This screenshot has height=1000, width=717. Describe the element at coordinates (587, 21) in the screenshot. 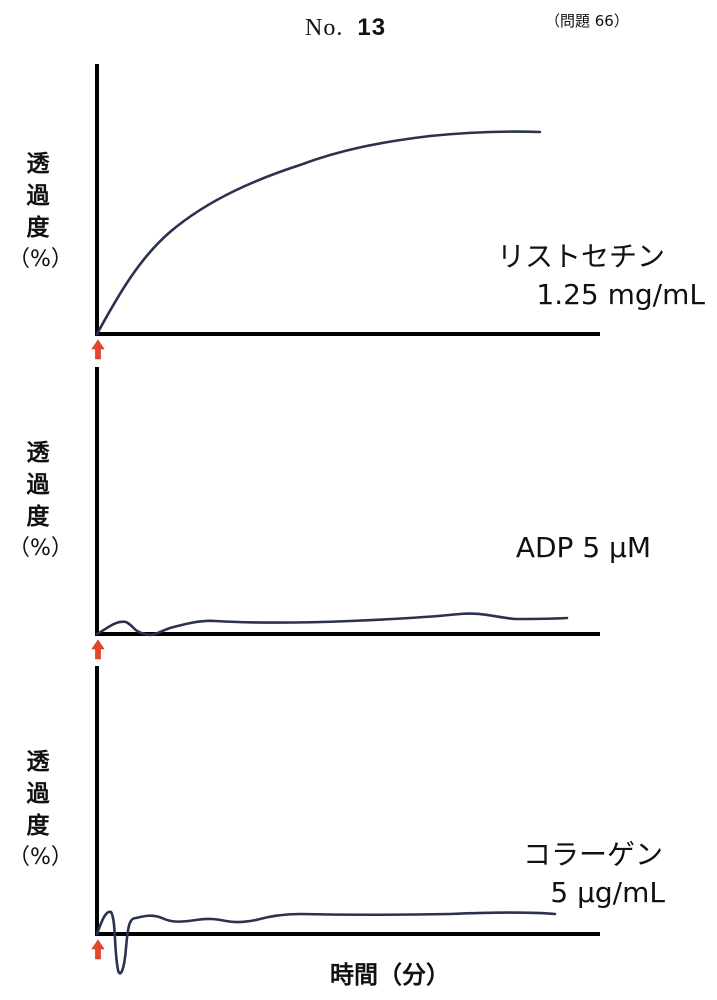

I see `question-number: （問題 66）` at that location.